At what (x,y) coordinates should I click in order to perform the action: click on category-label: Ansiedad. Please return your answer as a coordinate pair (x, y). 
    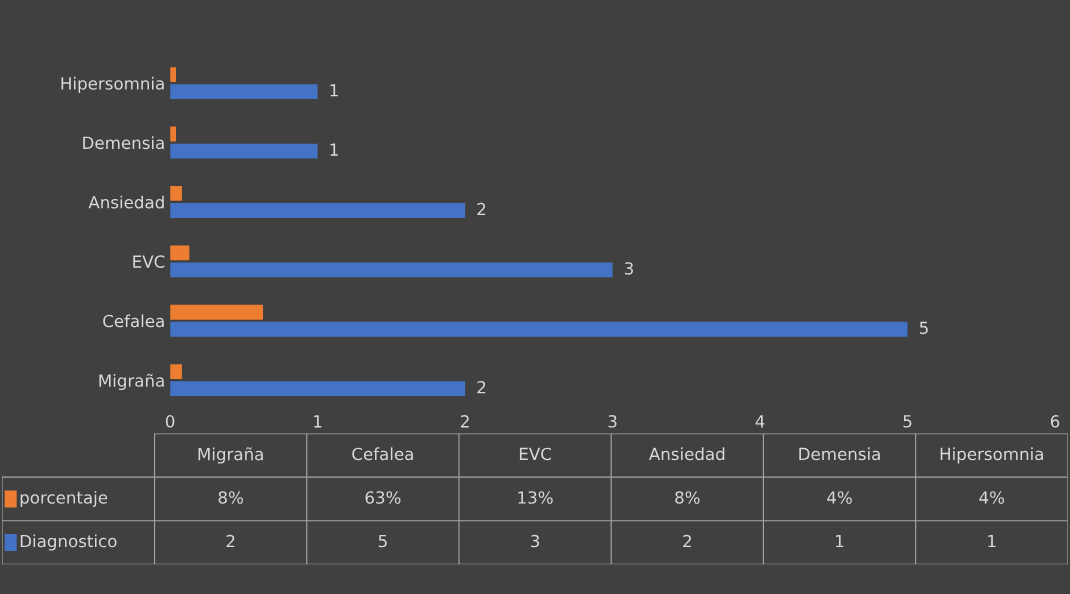
    Looking at the image, I should click on (686, 454).